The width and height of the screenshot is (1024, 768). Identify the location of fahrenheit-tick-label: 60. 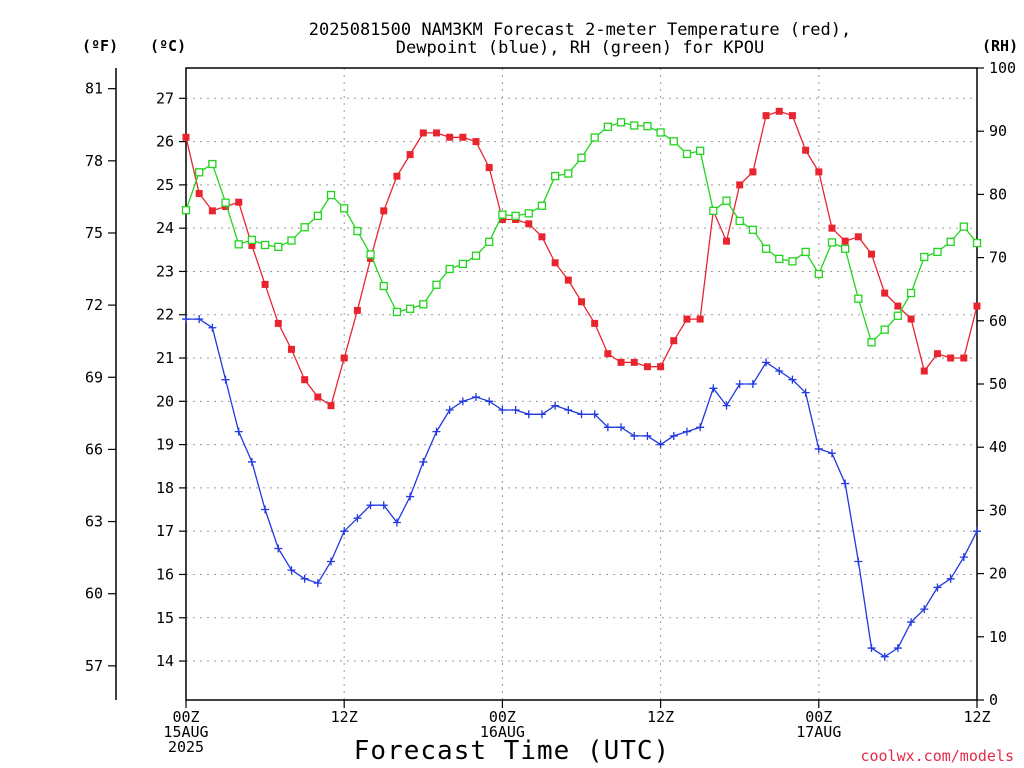
(94, 594).